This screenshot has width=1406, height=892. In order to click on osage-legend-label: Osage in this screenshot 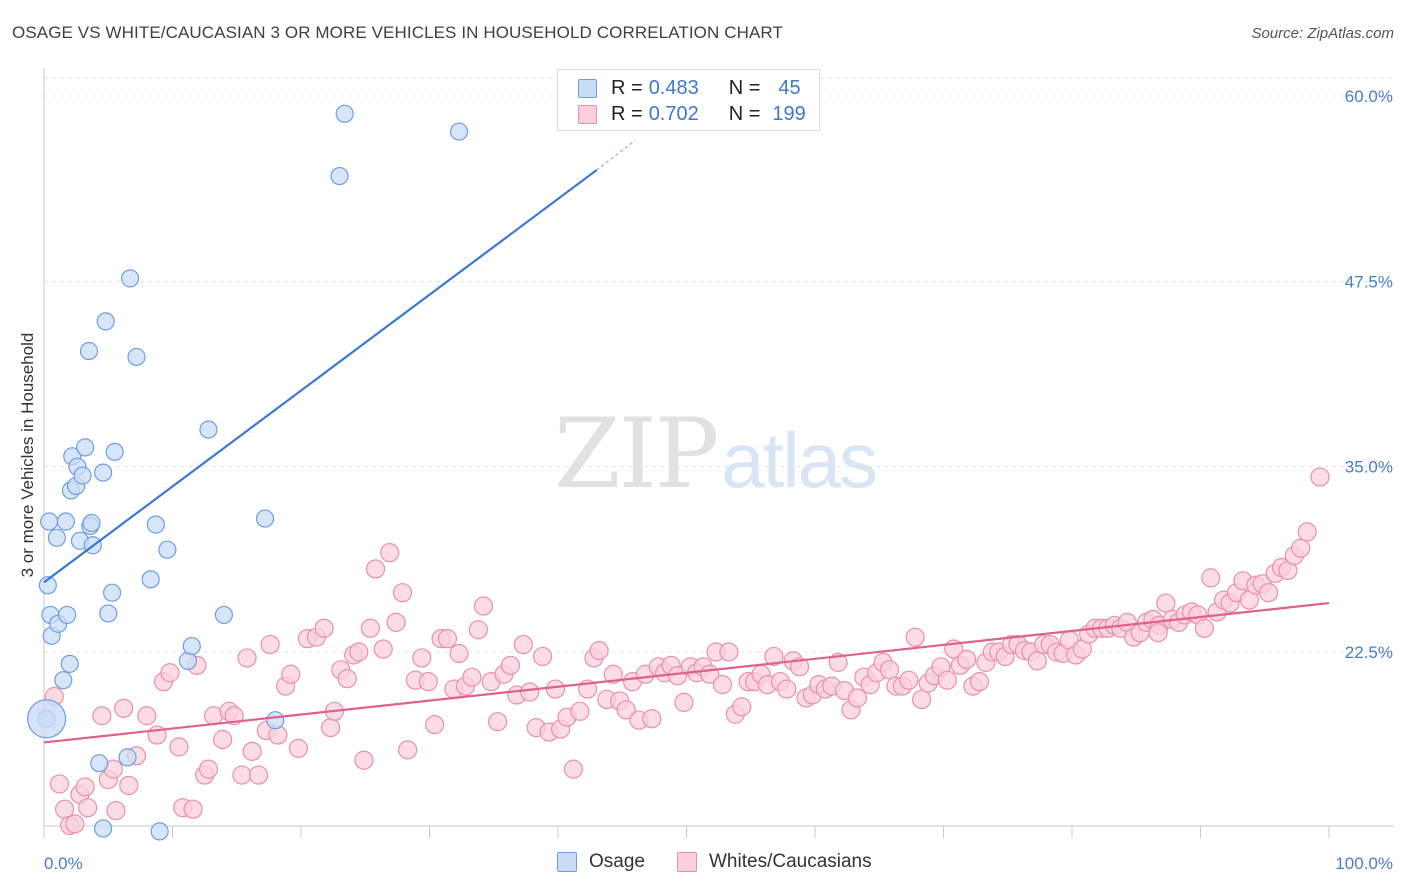, I will do `click(617, 861)`.